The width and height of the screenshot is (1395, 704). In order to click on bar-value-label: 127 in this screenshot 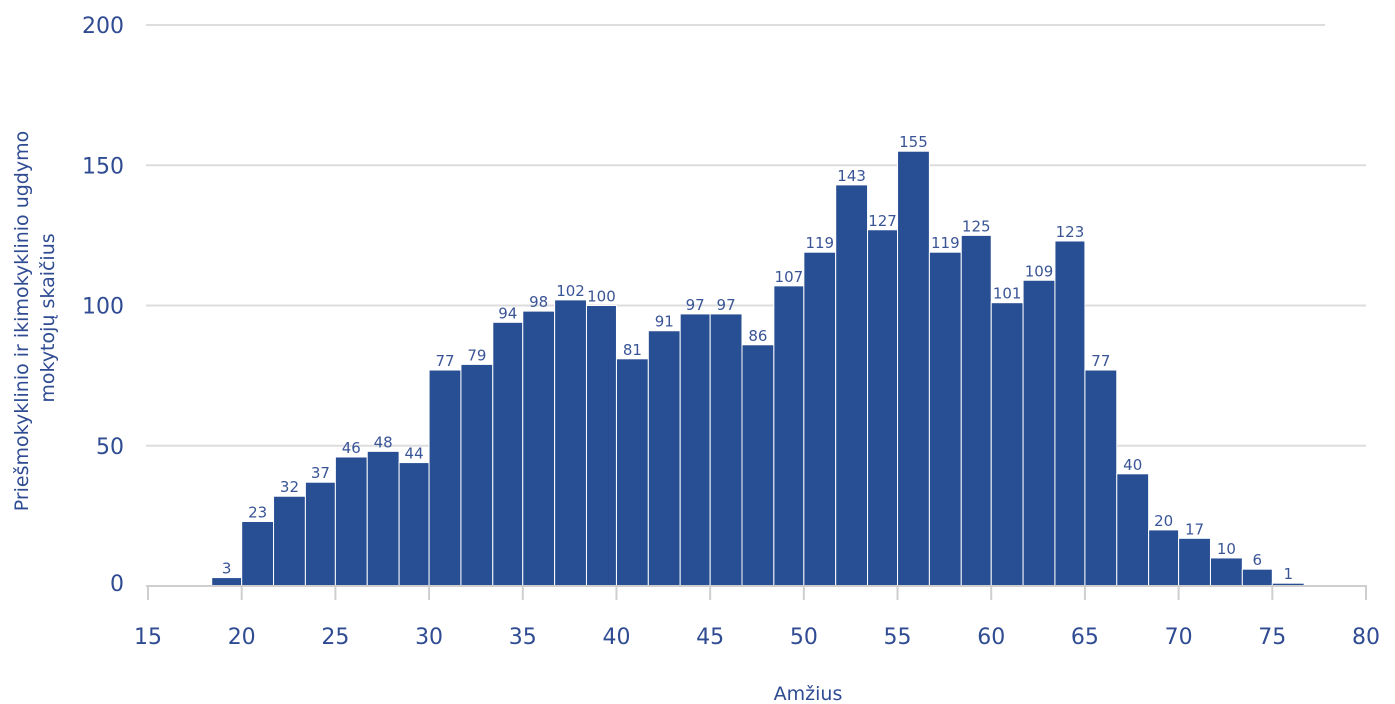, I will do `click(882, 221)`.